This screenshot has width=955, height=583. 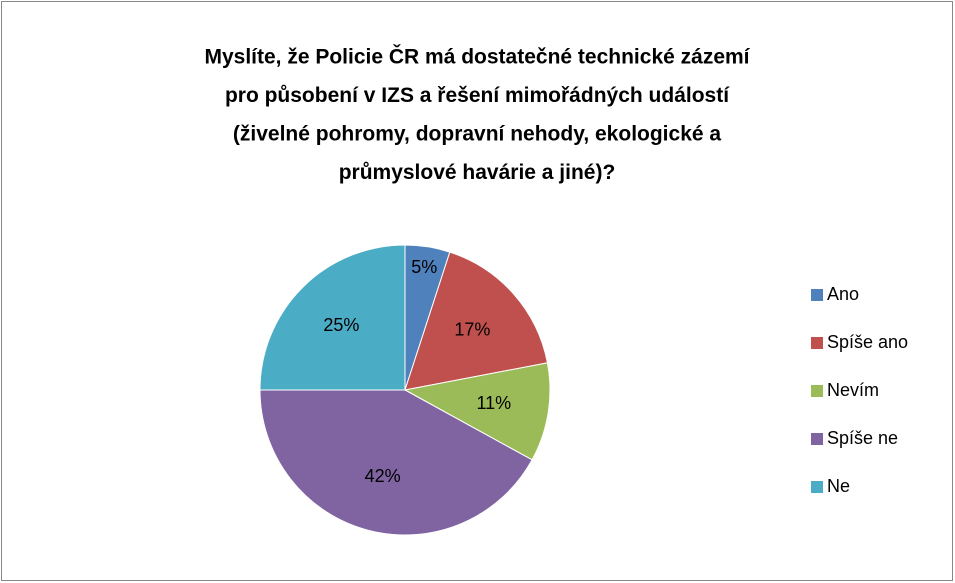 I want to click on legend-label: Nevím, so click(x=853, y=390).